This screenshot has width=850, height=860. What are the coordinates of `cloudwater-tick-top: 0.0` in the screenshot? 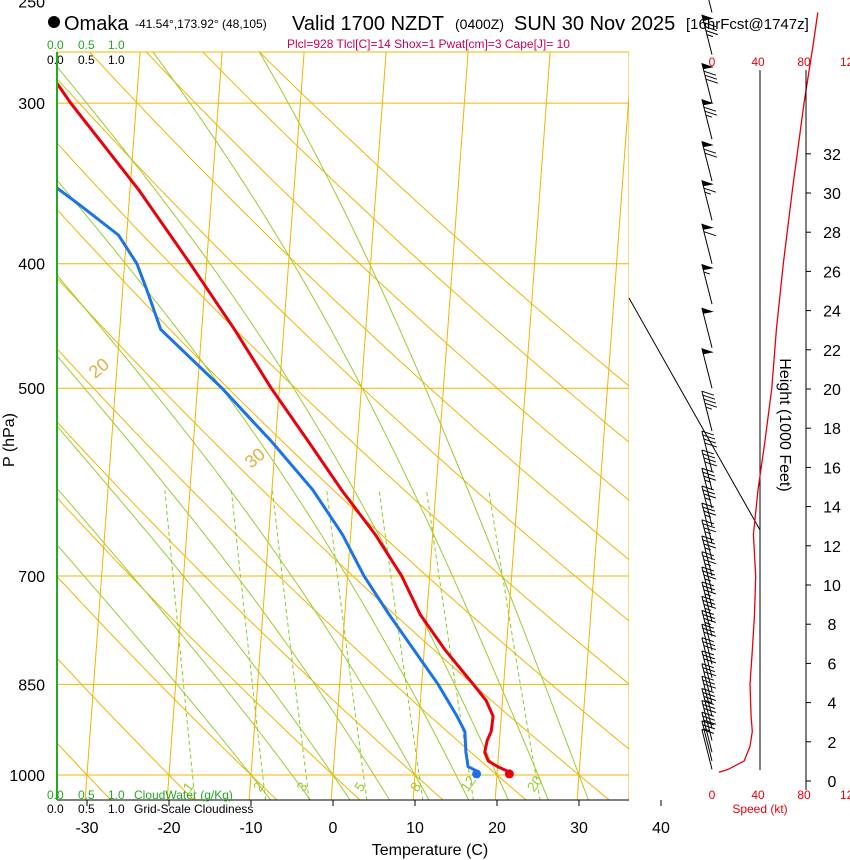 It's located at (55, 45).